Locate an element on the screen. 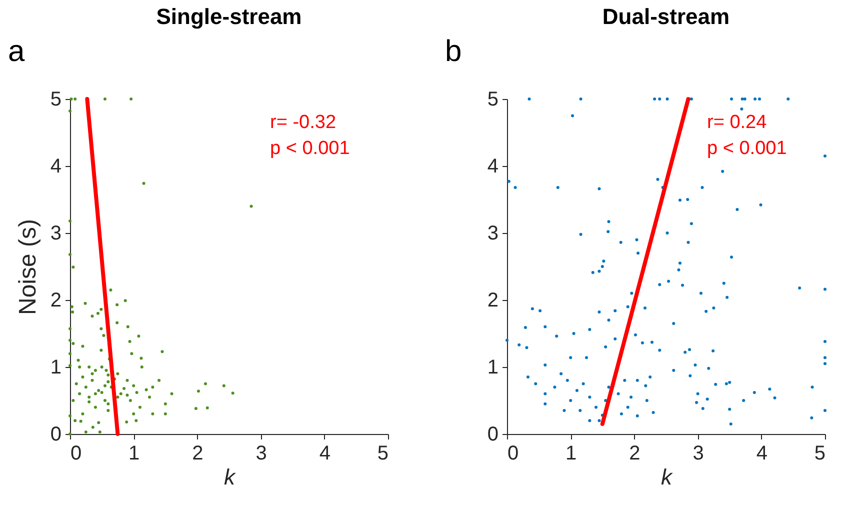 The image size is (860, 512). text: a is located at coordinates (16, 51).